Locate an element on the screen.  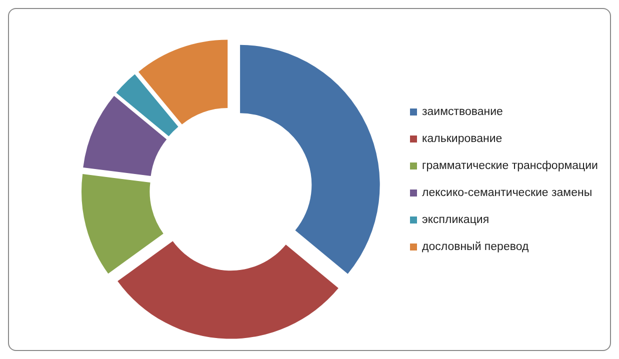
legend-label: экспликация is located at coordinates (456, 220).